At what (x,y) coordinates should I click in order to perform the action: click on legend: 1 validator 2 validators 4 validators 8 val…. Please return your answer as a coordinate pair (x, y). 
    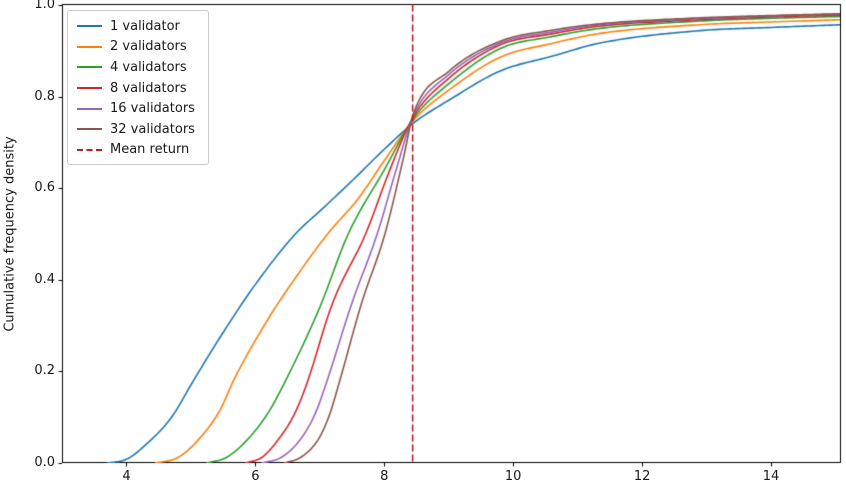
    Looking at the image, I should click on (138, 88).